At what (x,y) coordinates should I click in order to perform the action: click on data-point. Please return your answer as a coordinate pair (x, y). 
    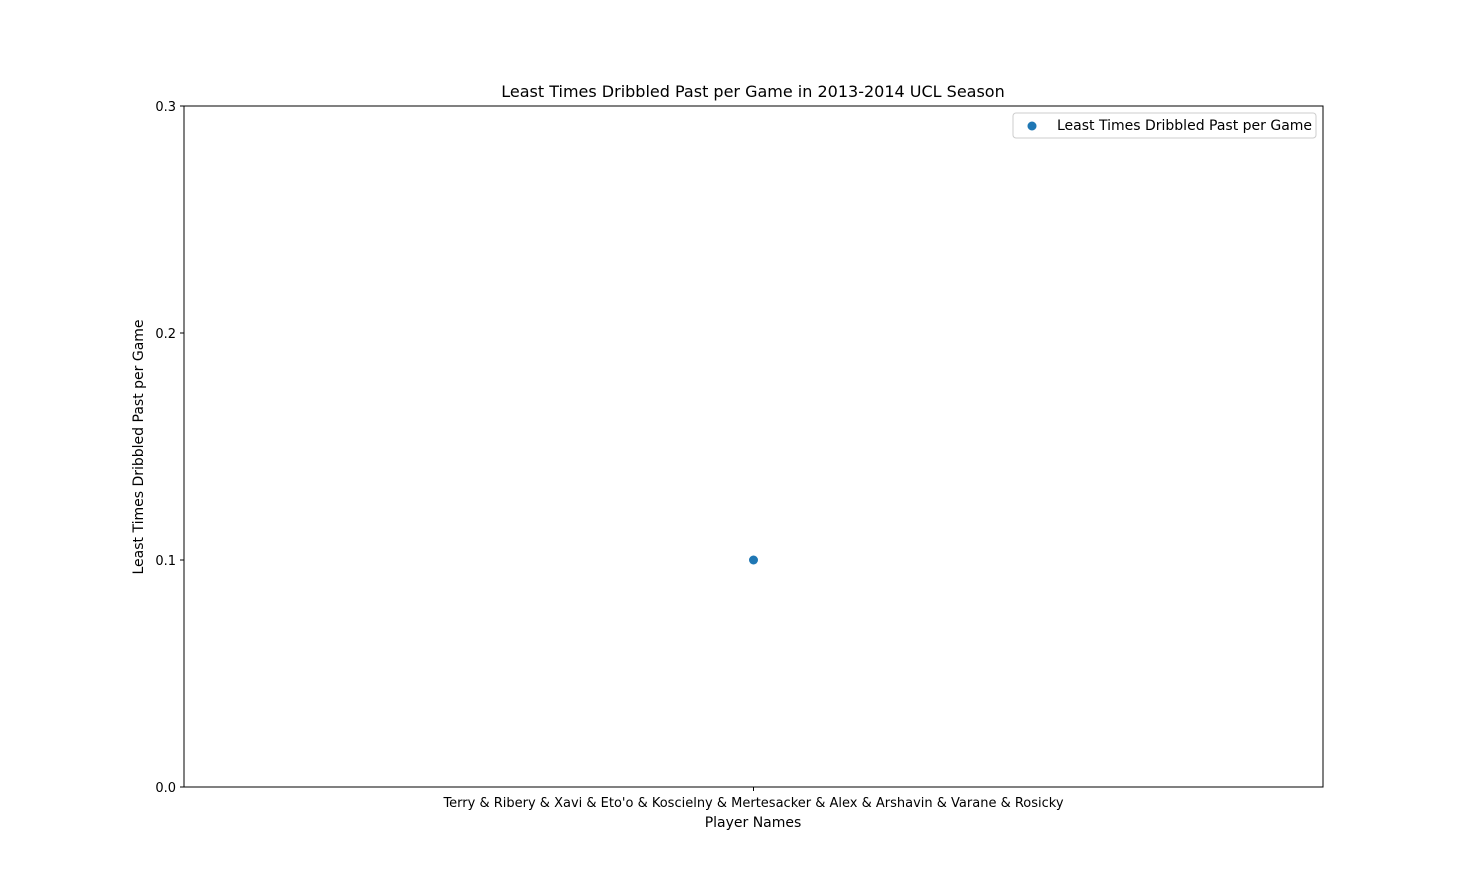
    Looking at the image, I should click on (753, 560).